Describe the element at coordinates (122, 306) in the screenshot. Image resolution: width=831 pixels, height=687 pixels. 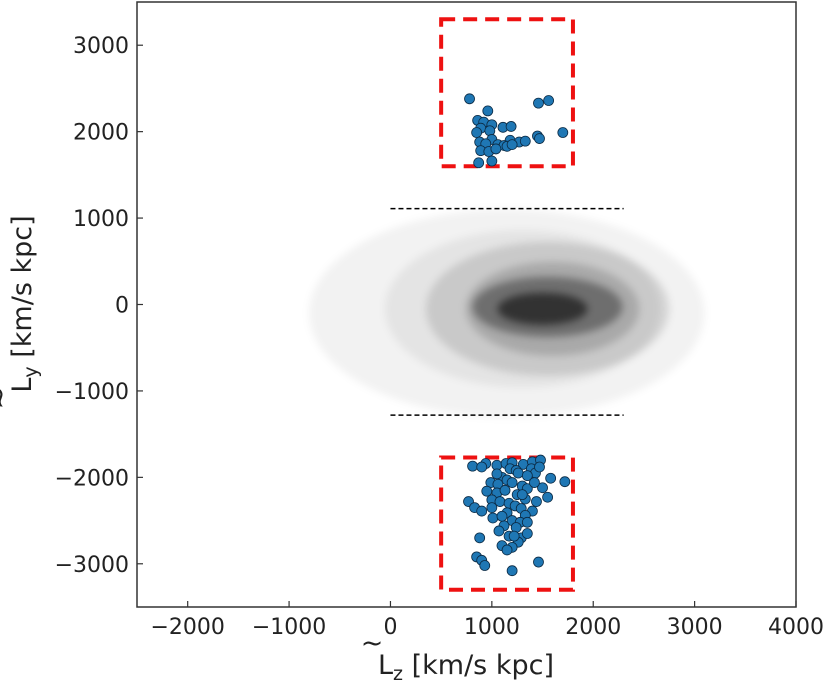
I see `y-tick-label: 0` at that location.